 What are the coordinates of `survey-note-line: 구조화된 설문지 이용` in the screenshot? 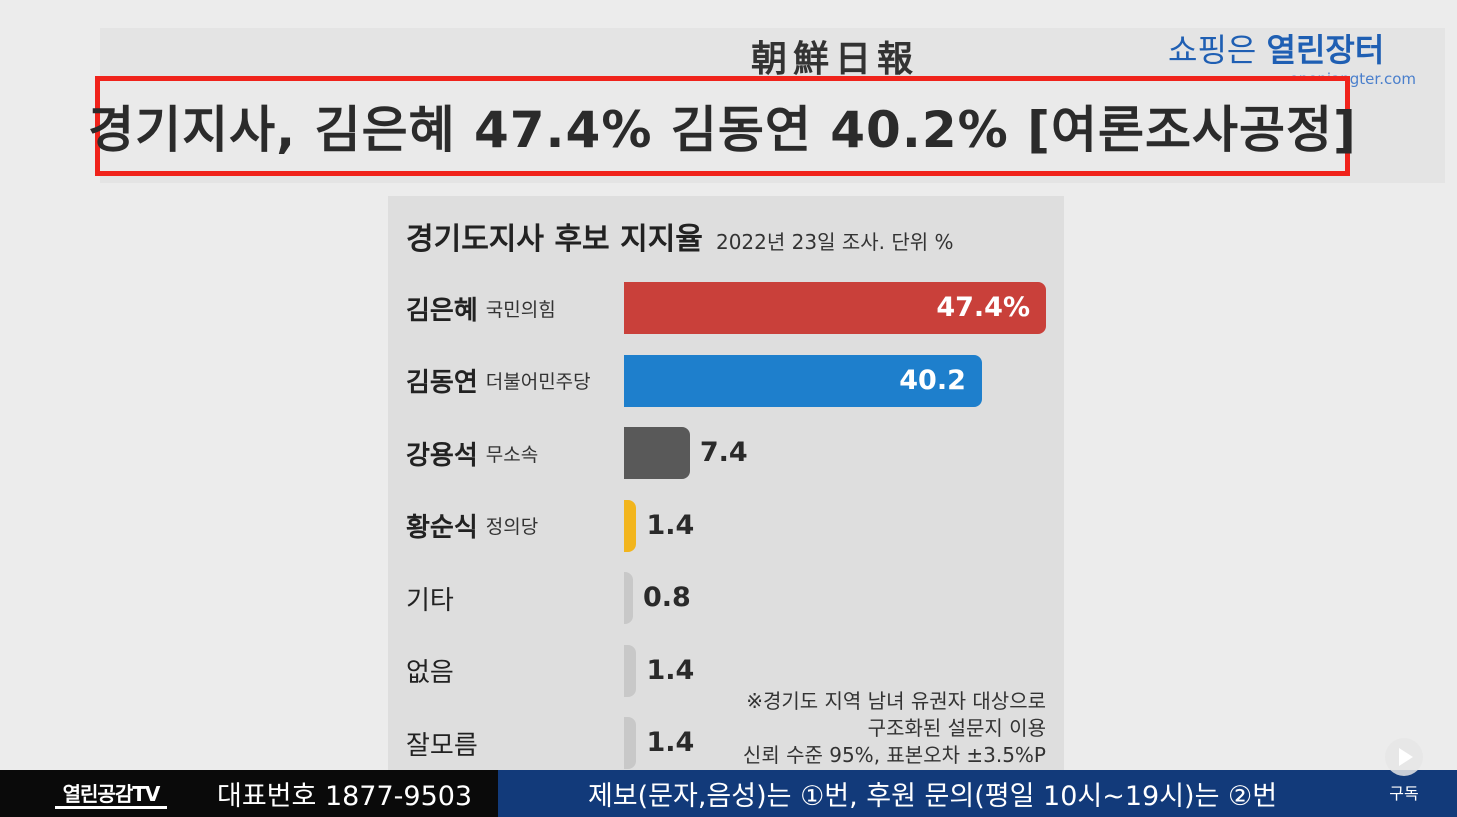 It's located at (894, 728).